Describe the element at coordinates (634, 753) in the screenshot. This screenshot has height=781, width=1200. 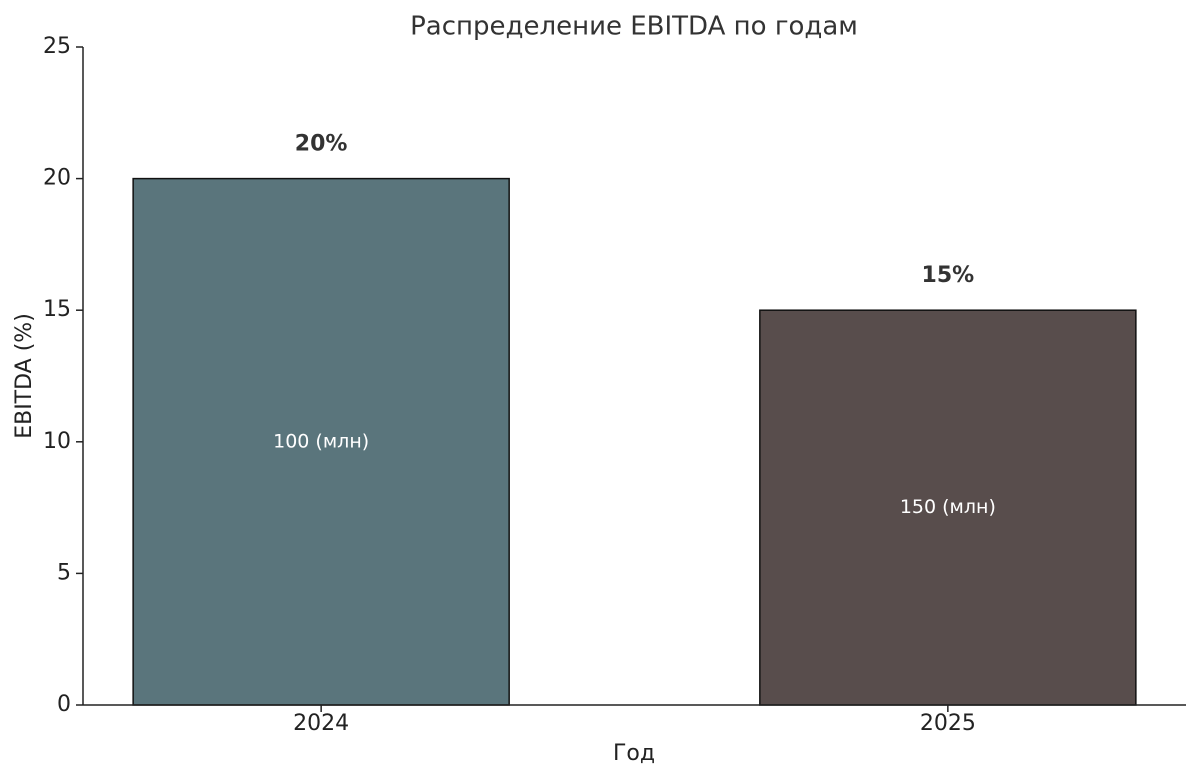
I see `x-axis-label: Год` at that location.